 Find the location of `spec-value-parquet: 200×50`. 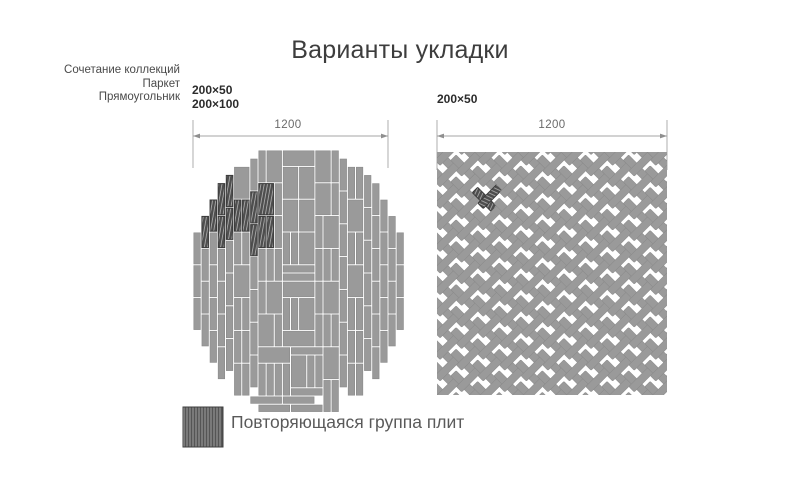

spec-value-parquet: 200×50 is located at coordinates (212, 90).